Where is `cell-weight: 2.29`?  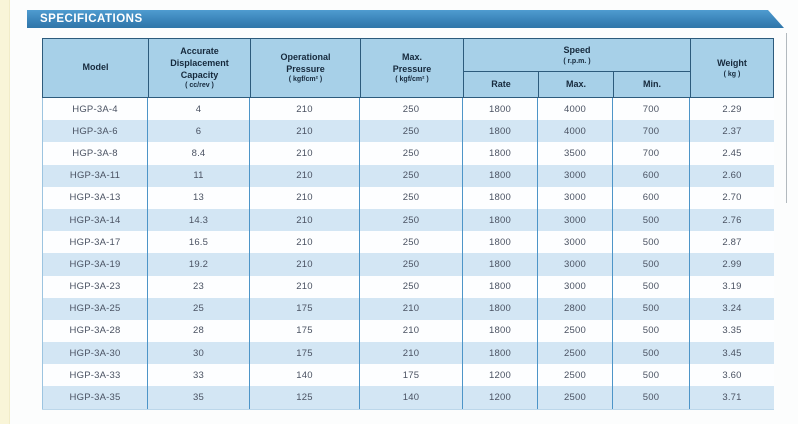 cell-weight: 2.29 is located at coordinates (732, 109).